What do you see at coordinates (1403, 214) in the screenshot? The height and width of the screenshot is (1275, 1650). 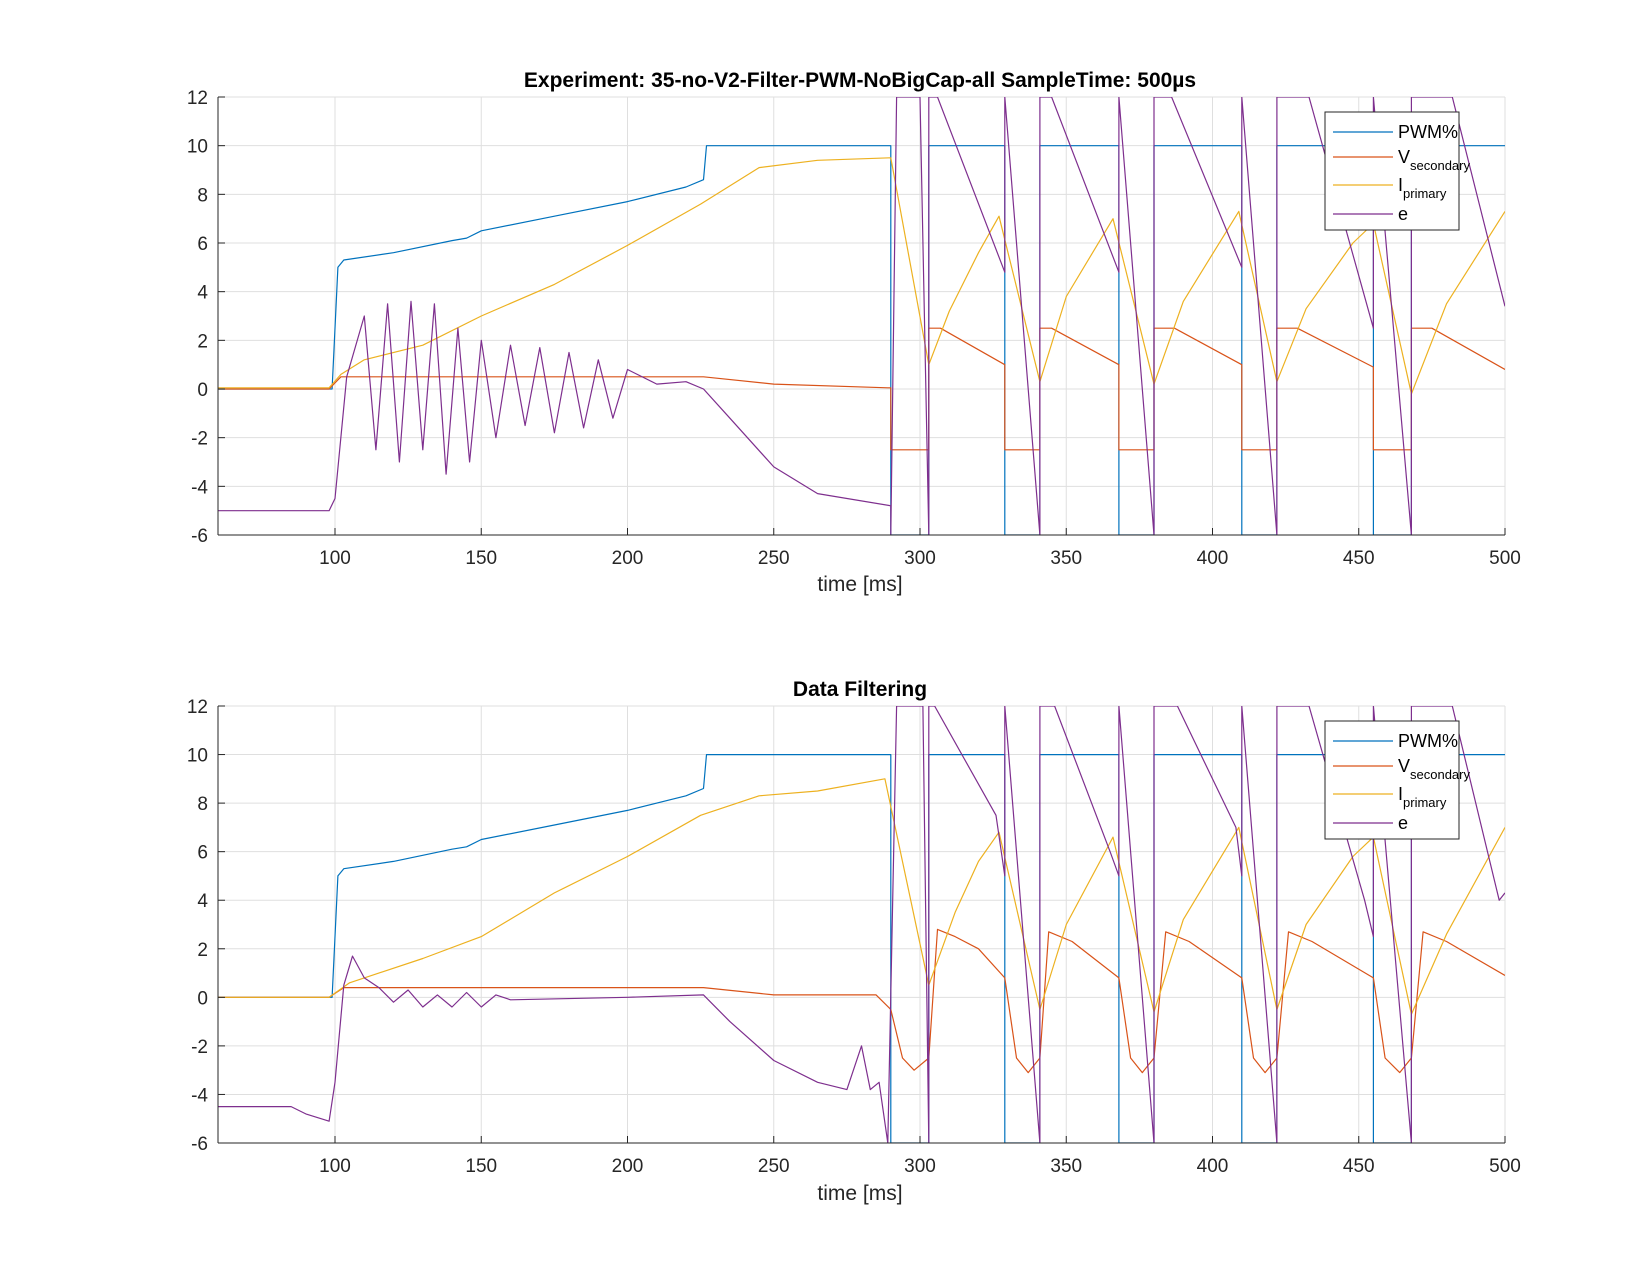 I see `top-legend-label: e` at bounding box center [1403, 214].